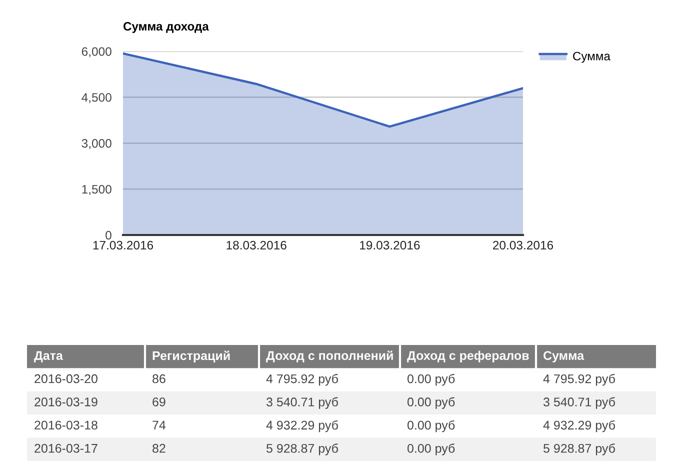  What do you see at coordinates (159, 402) in the screenshot?
I see `text: 69` at bounding box center [159, 402].